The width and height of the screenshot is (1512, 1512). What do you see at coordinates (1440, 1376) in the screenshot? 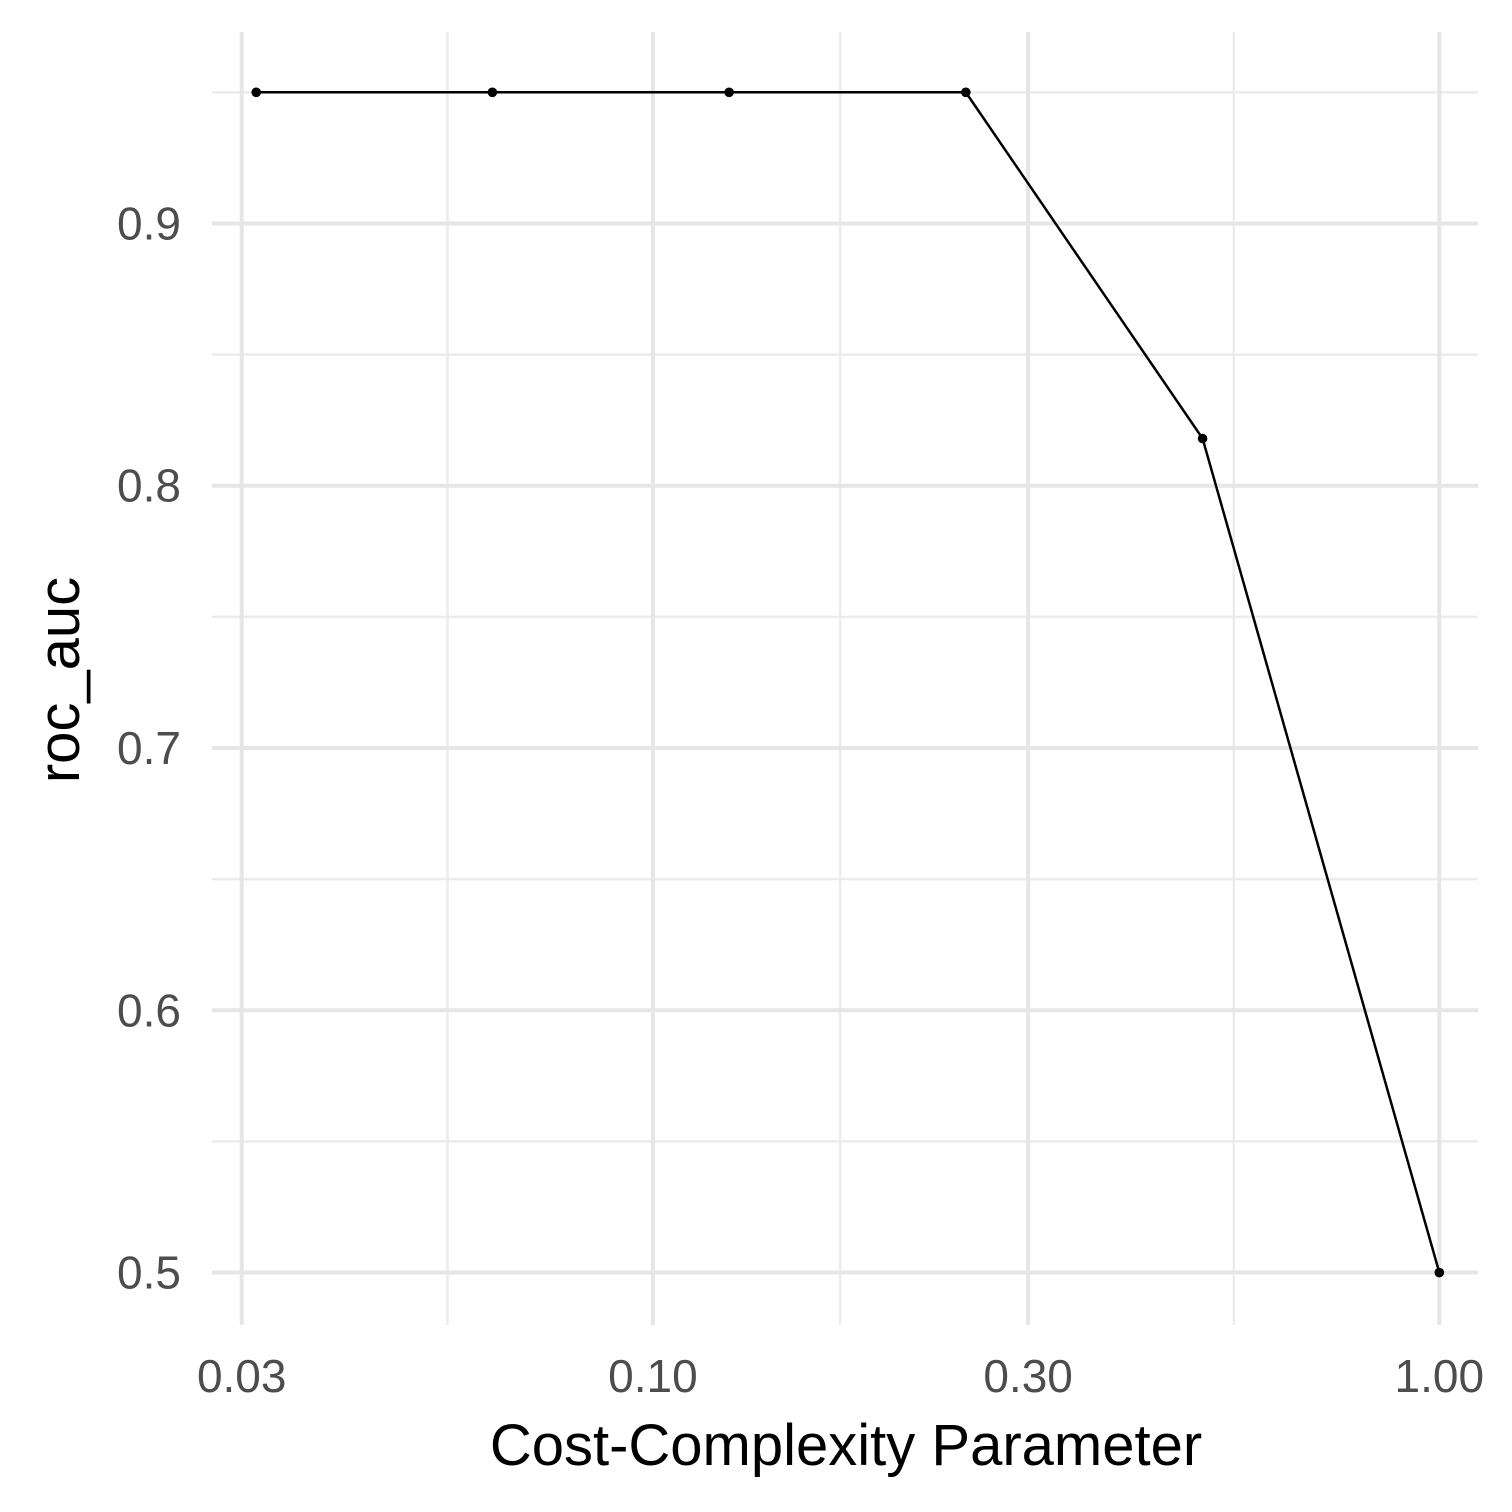
I see `x-tick-label: 1.00` at bounding box center [1440, 1376].